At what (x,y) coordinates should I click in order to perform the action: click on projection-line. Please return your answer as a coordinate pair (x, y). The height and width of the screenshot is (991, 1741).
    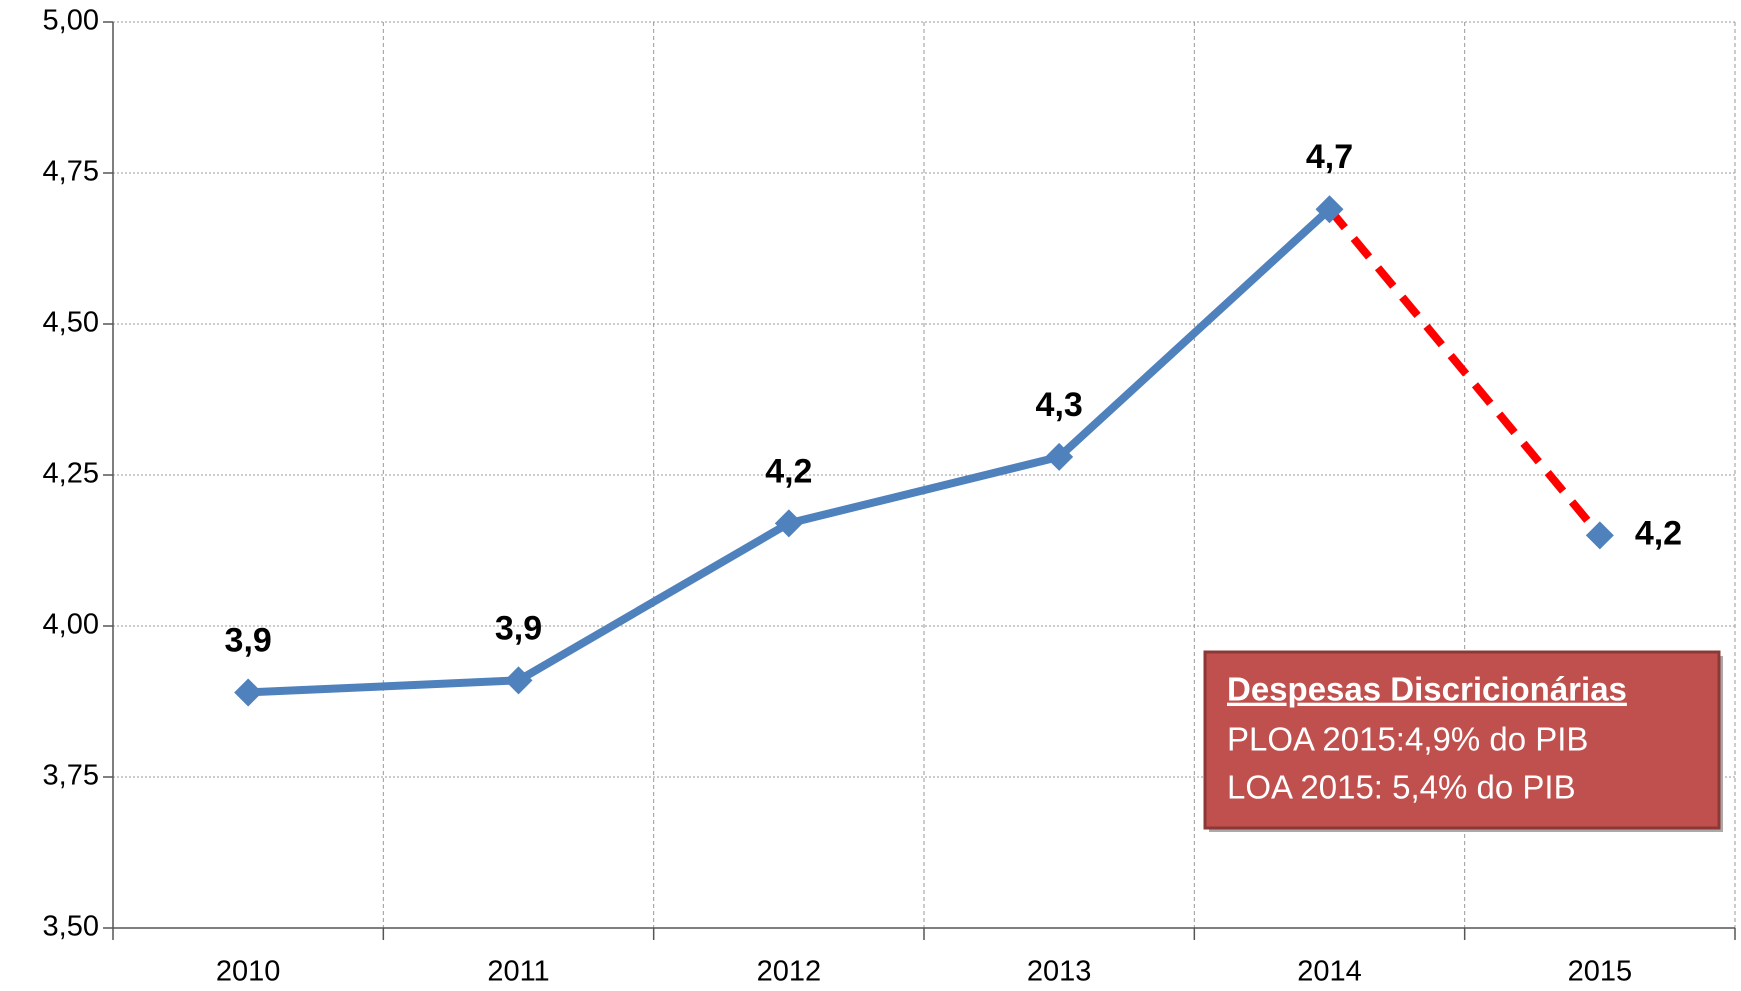
    Looking at the image, I should click on (1464, 372).